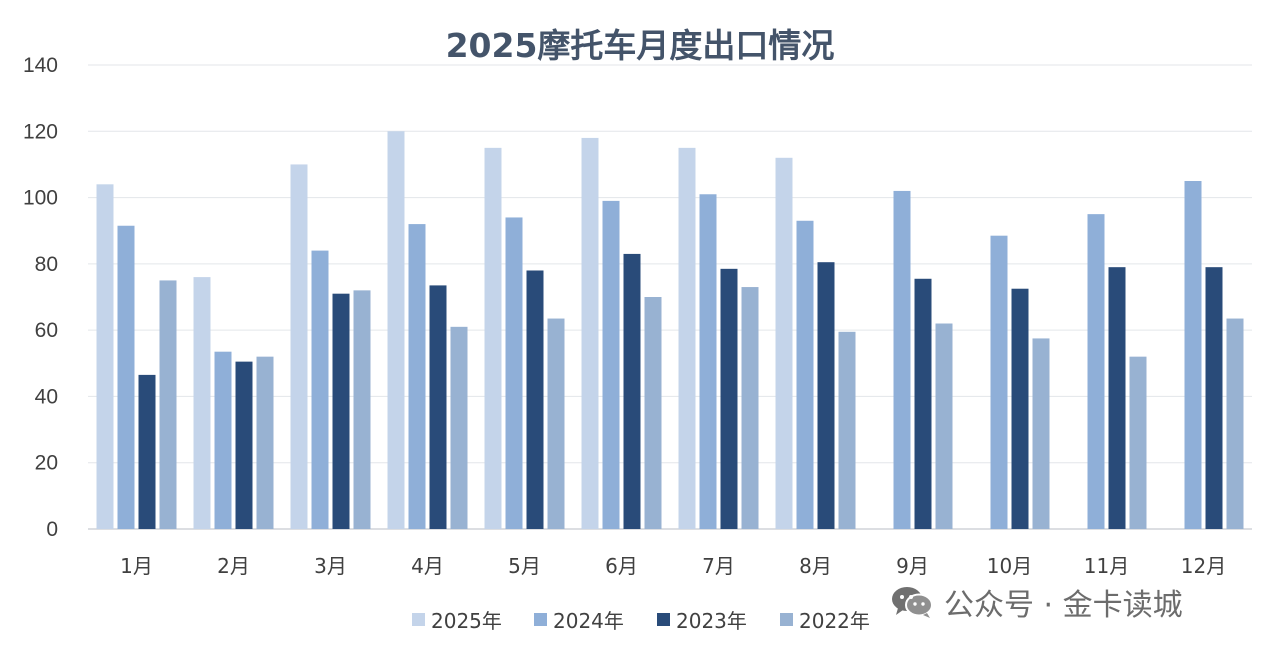 The width and height of the screenshot is (1280, 660). I want to click on y-tick-label: 80, so click(46, 264).